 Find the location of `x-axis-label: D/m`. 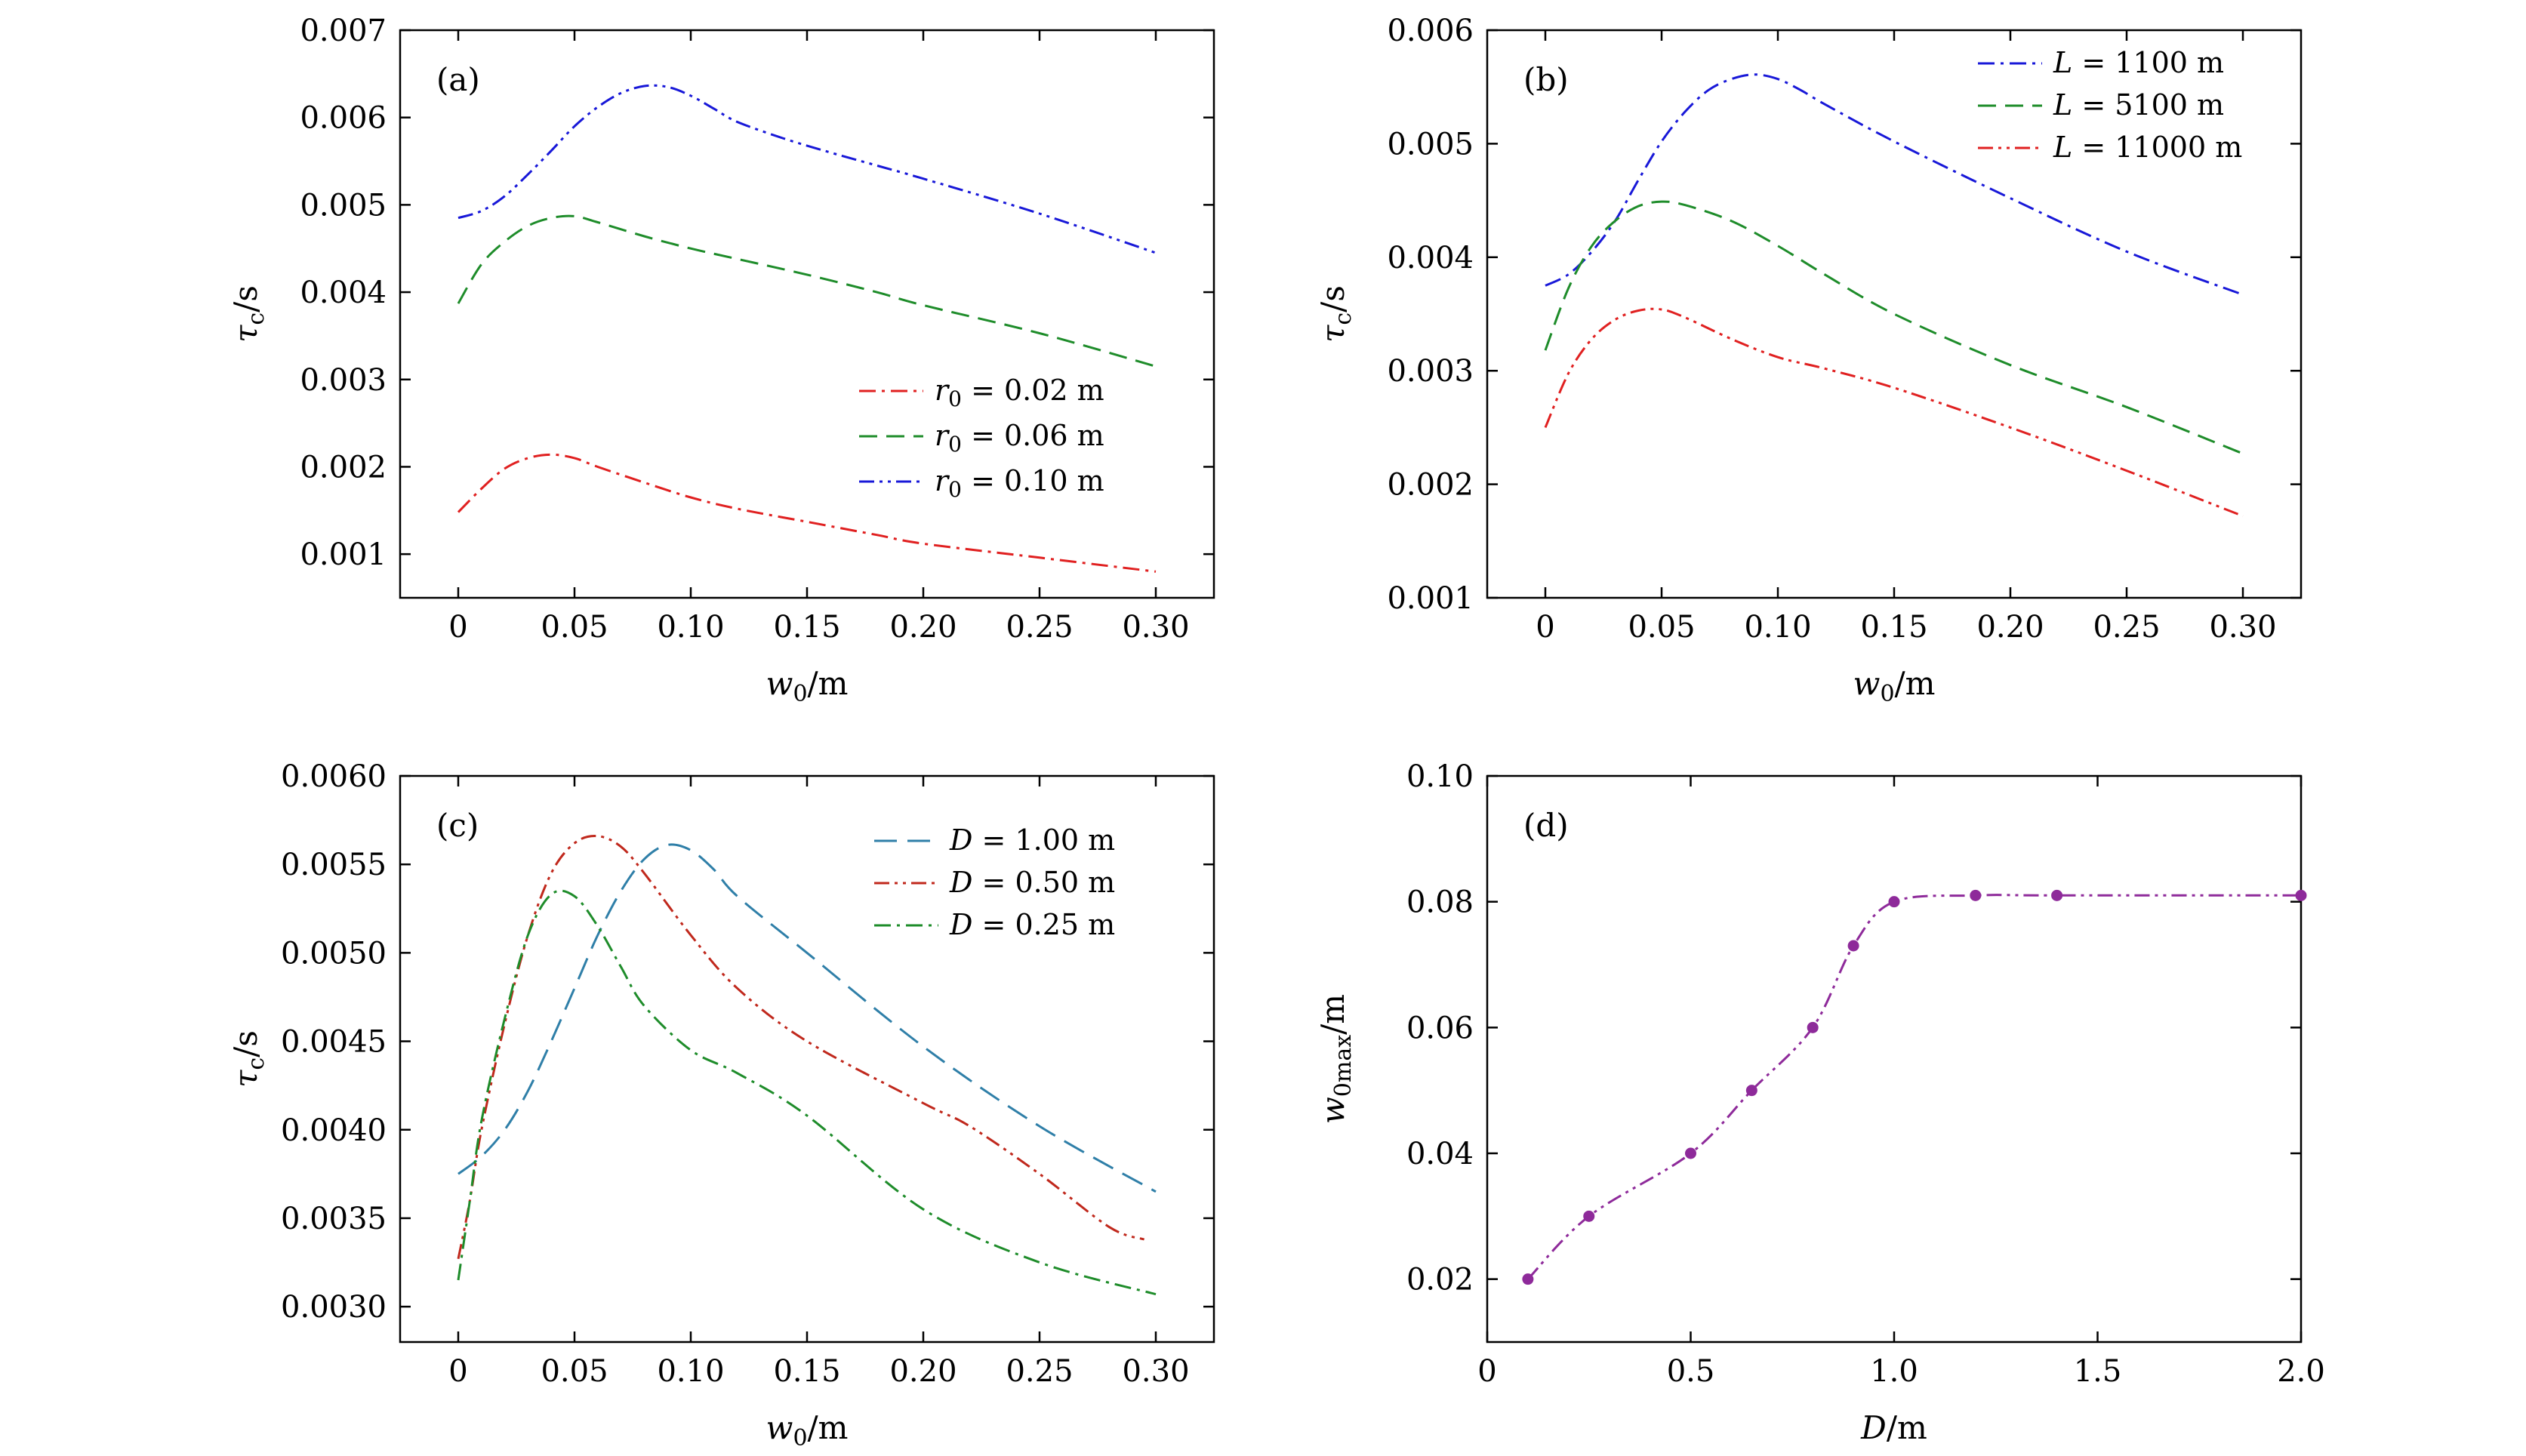

x-axis-label: D/m is located at coordinates (1893, 1427).